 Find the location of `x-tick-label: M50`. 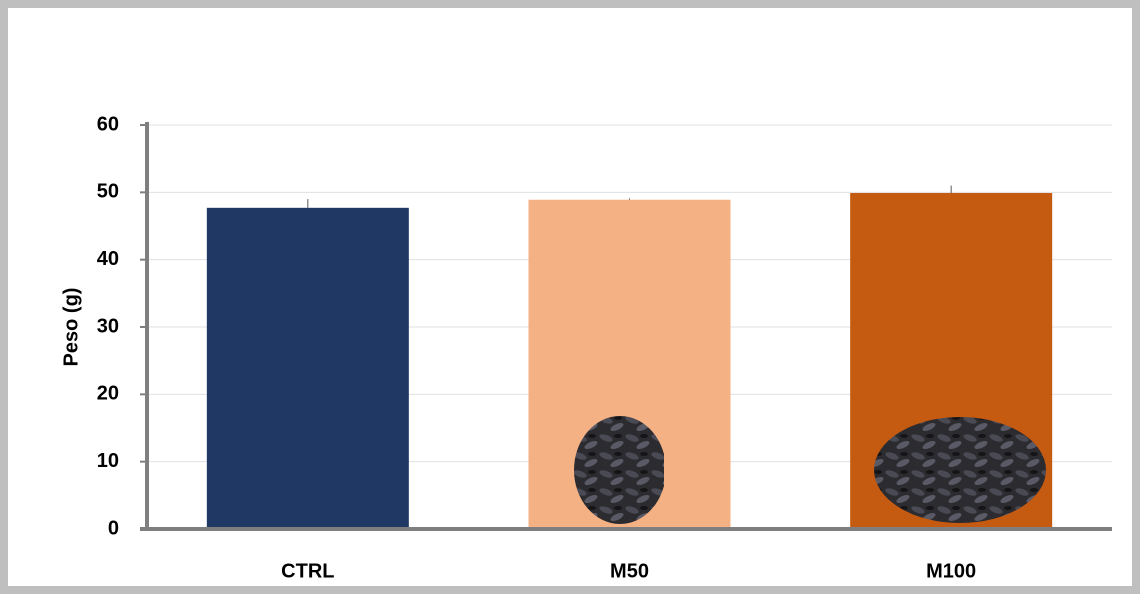

x-tick-label: M50 is located at coordinates (629, 571).